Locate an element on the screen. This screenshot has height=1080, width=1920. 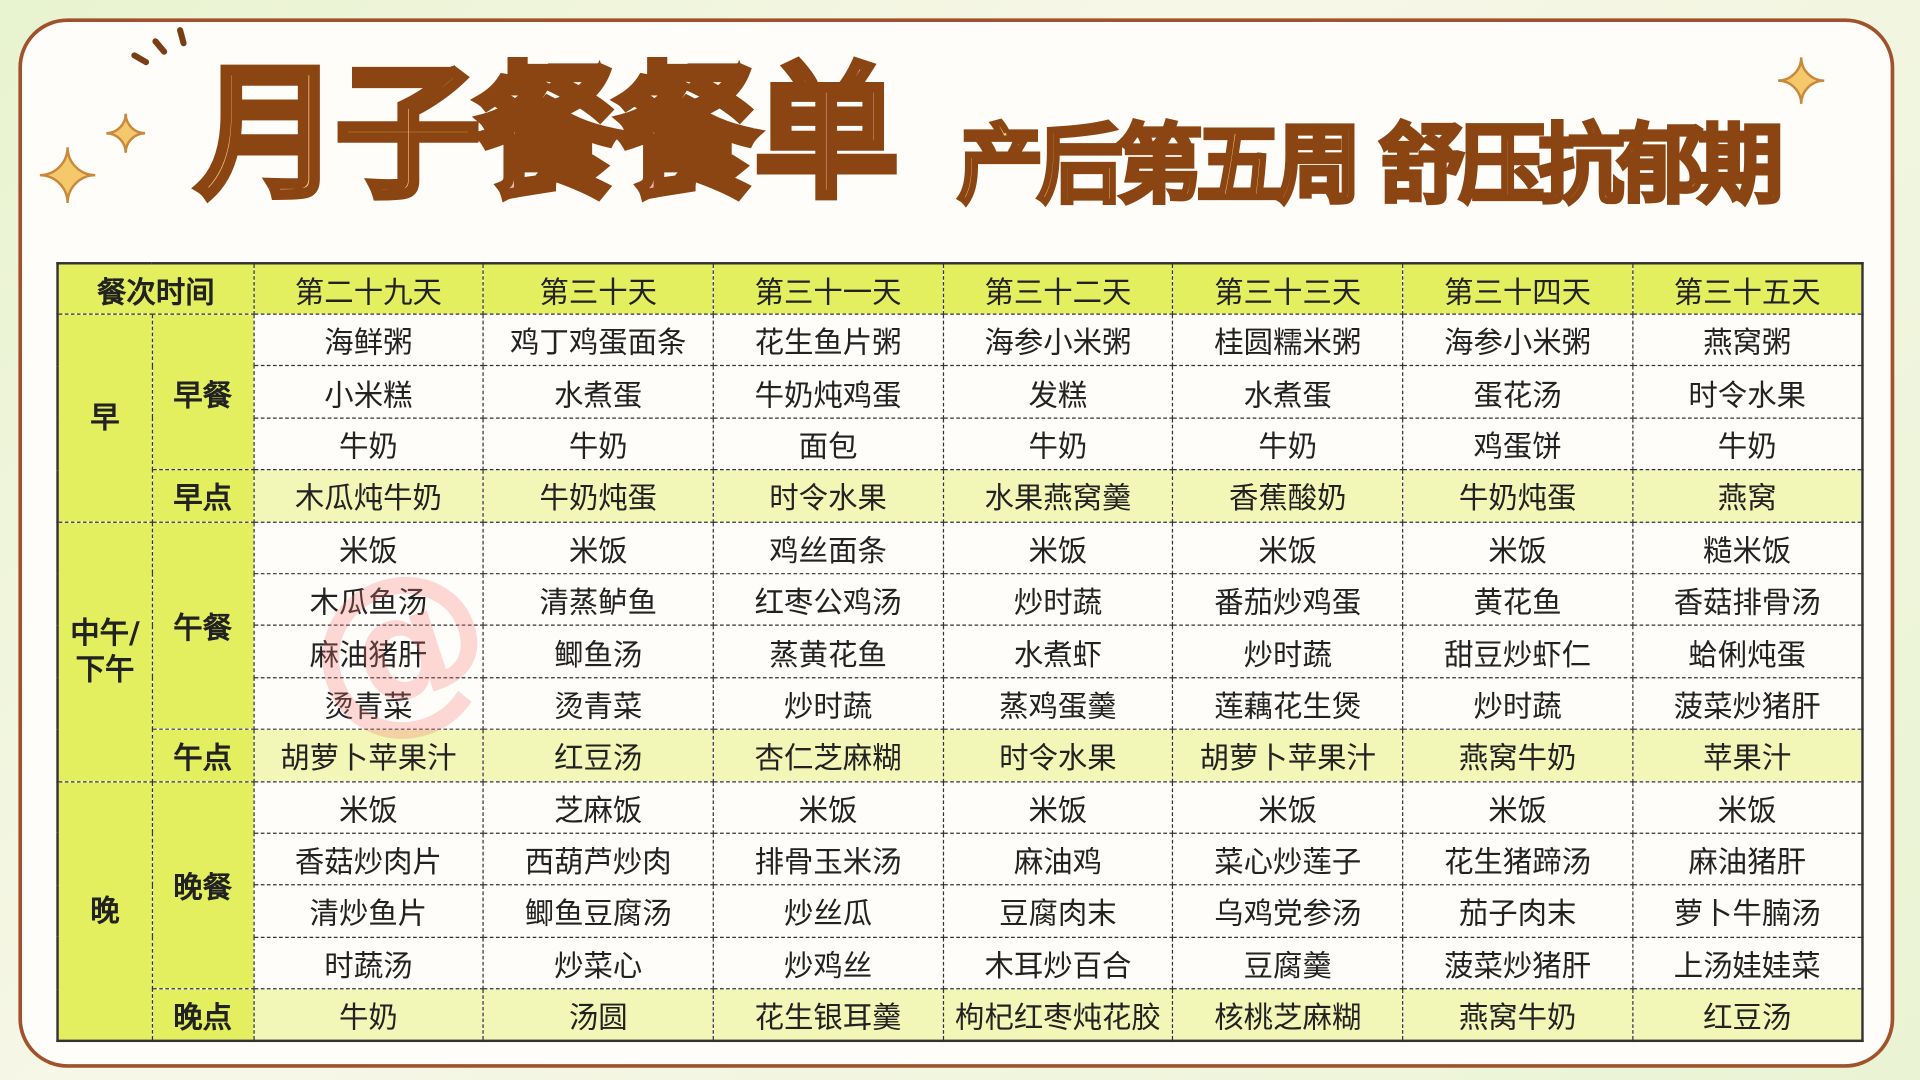
dish-cell: 花生银耳羹 is located at coordinates (828, 1015).